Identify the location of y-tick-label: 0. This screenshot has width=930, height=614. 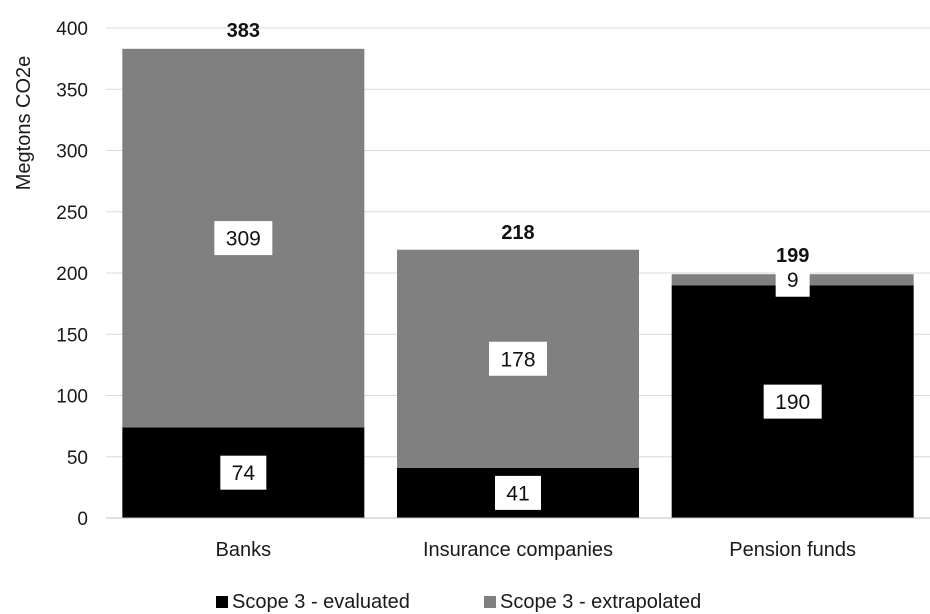
(82, 519).